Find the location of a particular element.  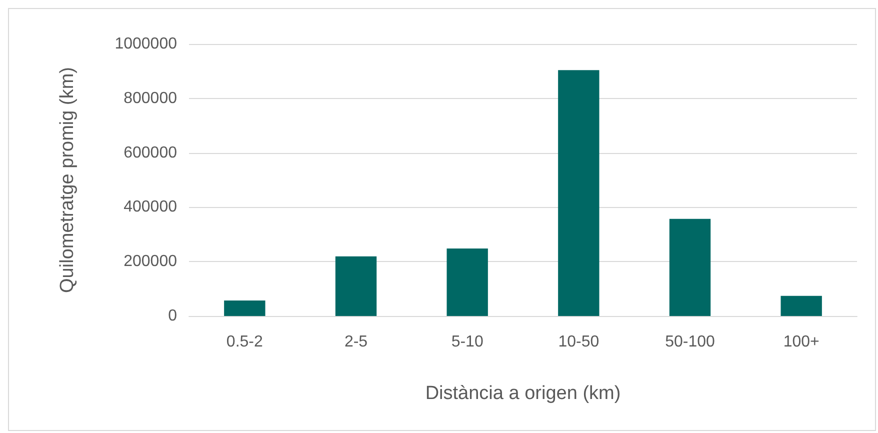

y-tick-label: 800000 is located at coordinates (151, 98).